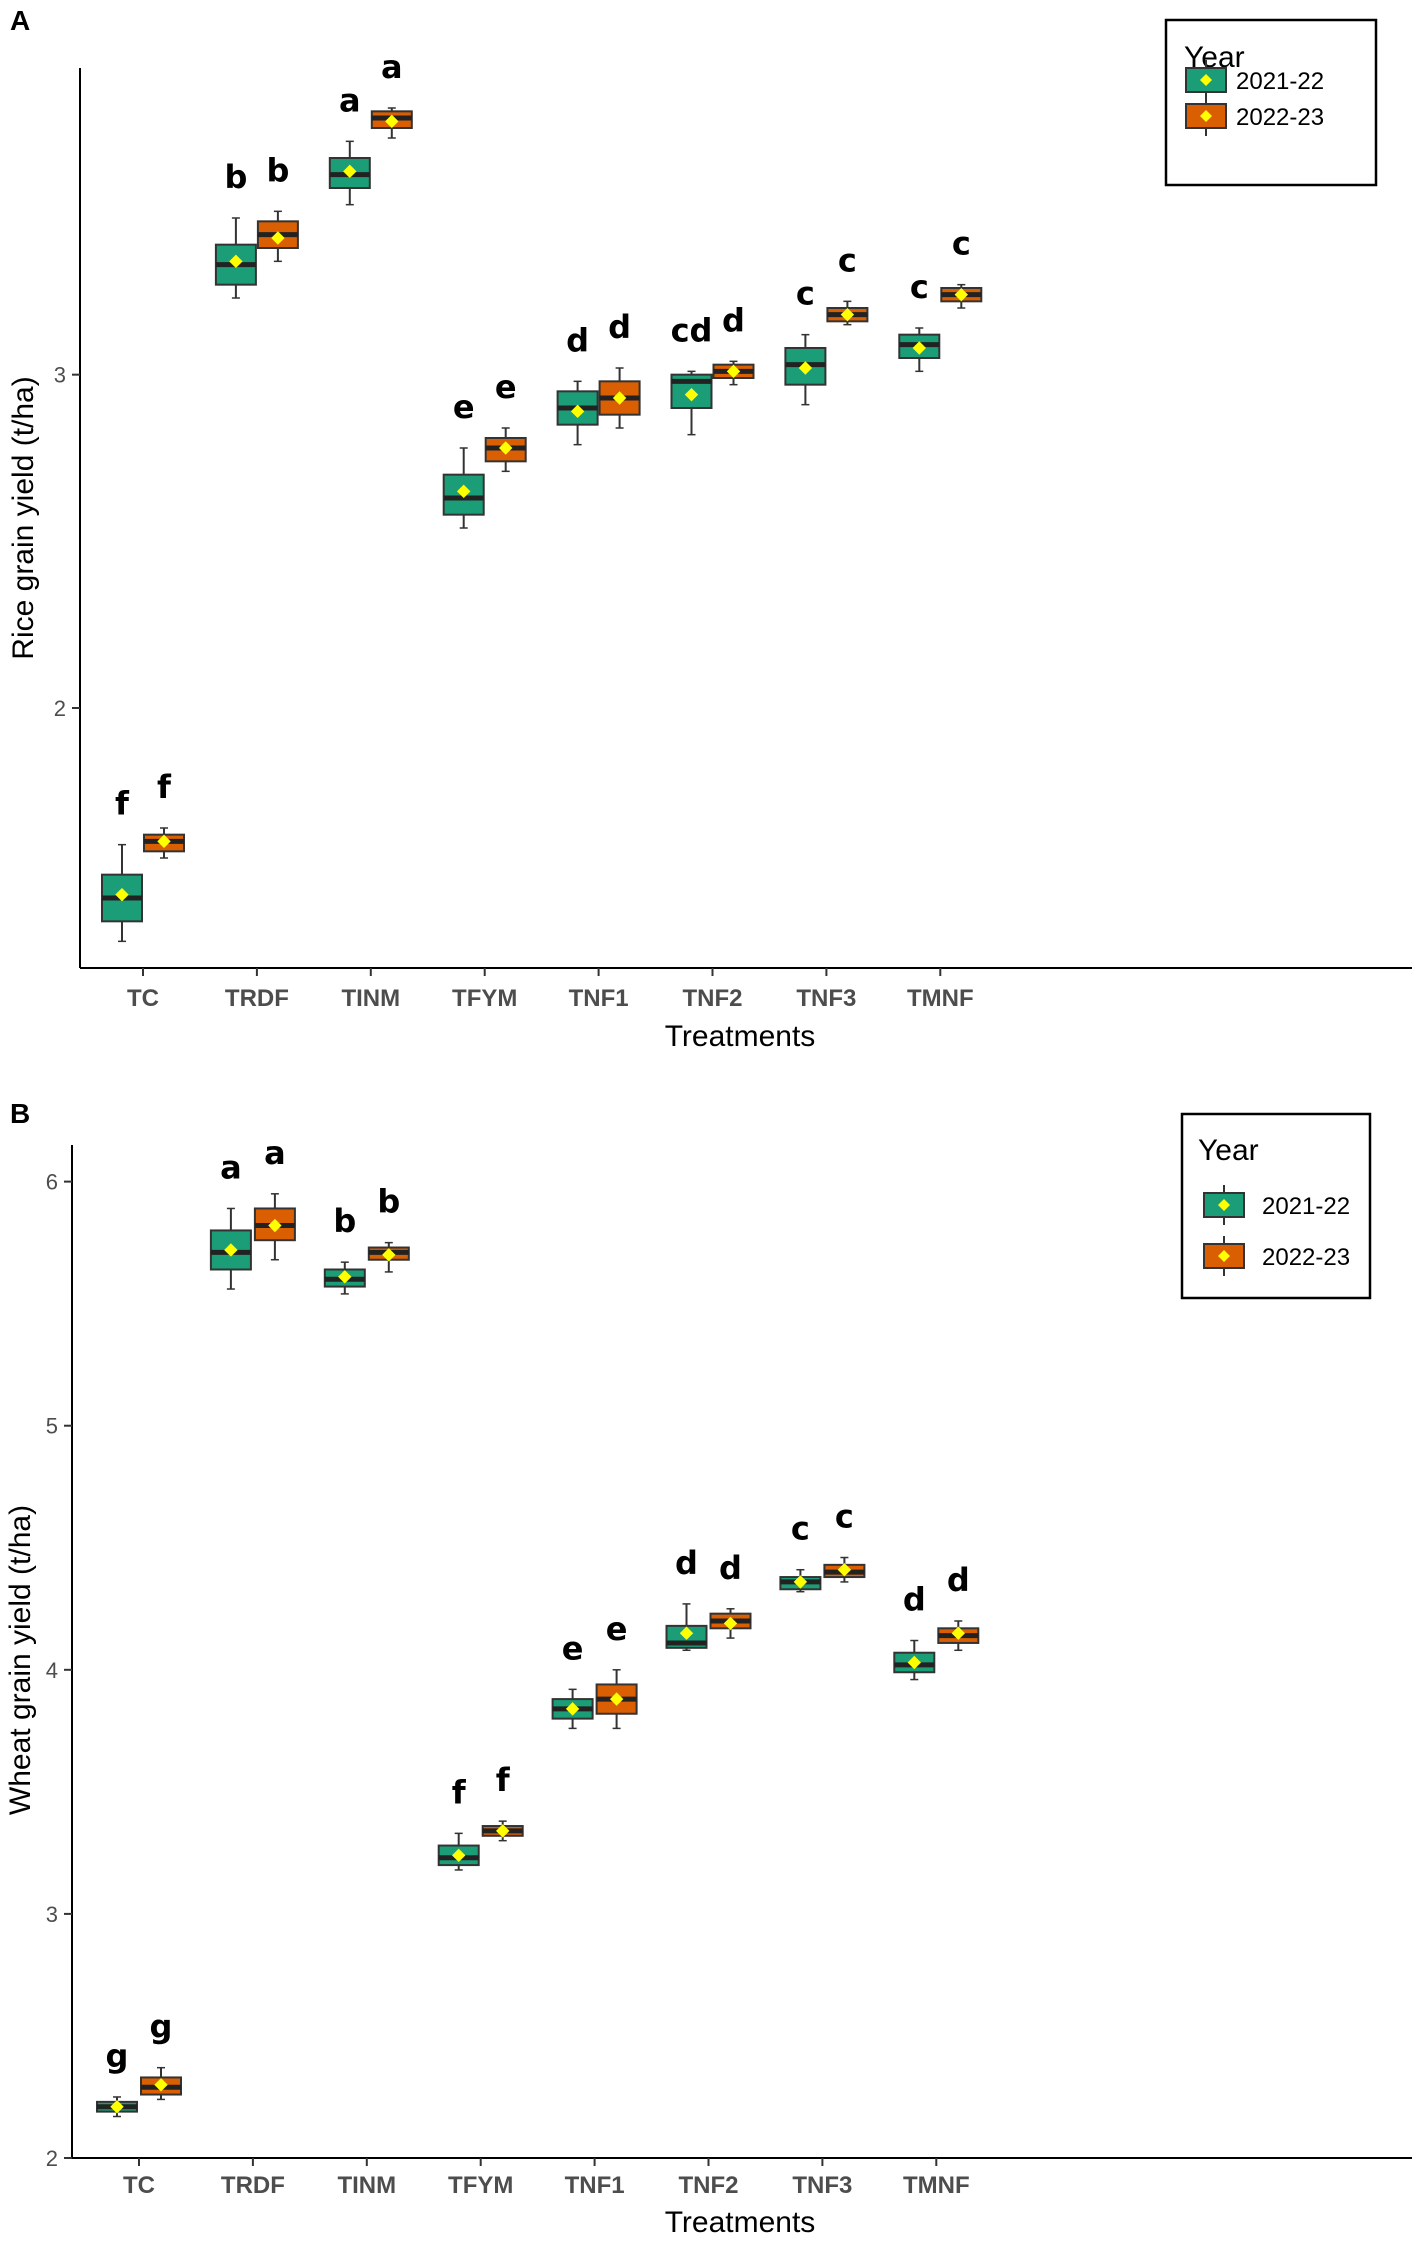 This screenshot has height=2242, width=1417. I want to click on panel-b-x-tick-label: TFYM, so click(480, 2185).